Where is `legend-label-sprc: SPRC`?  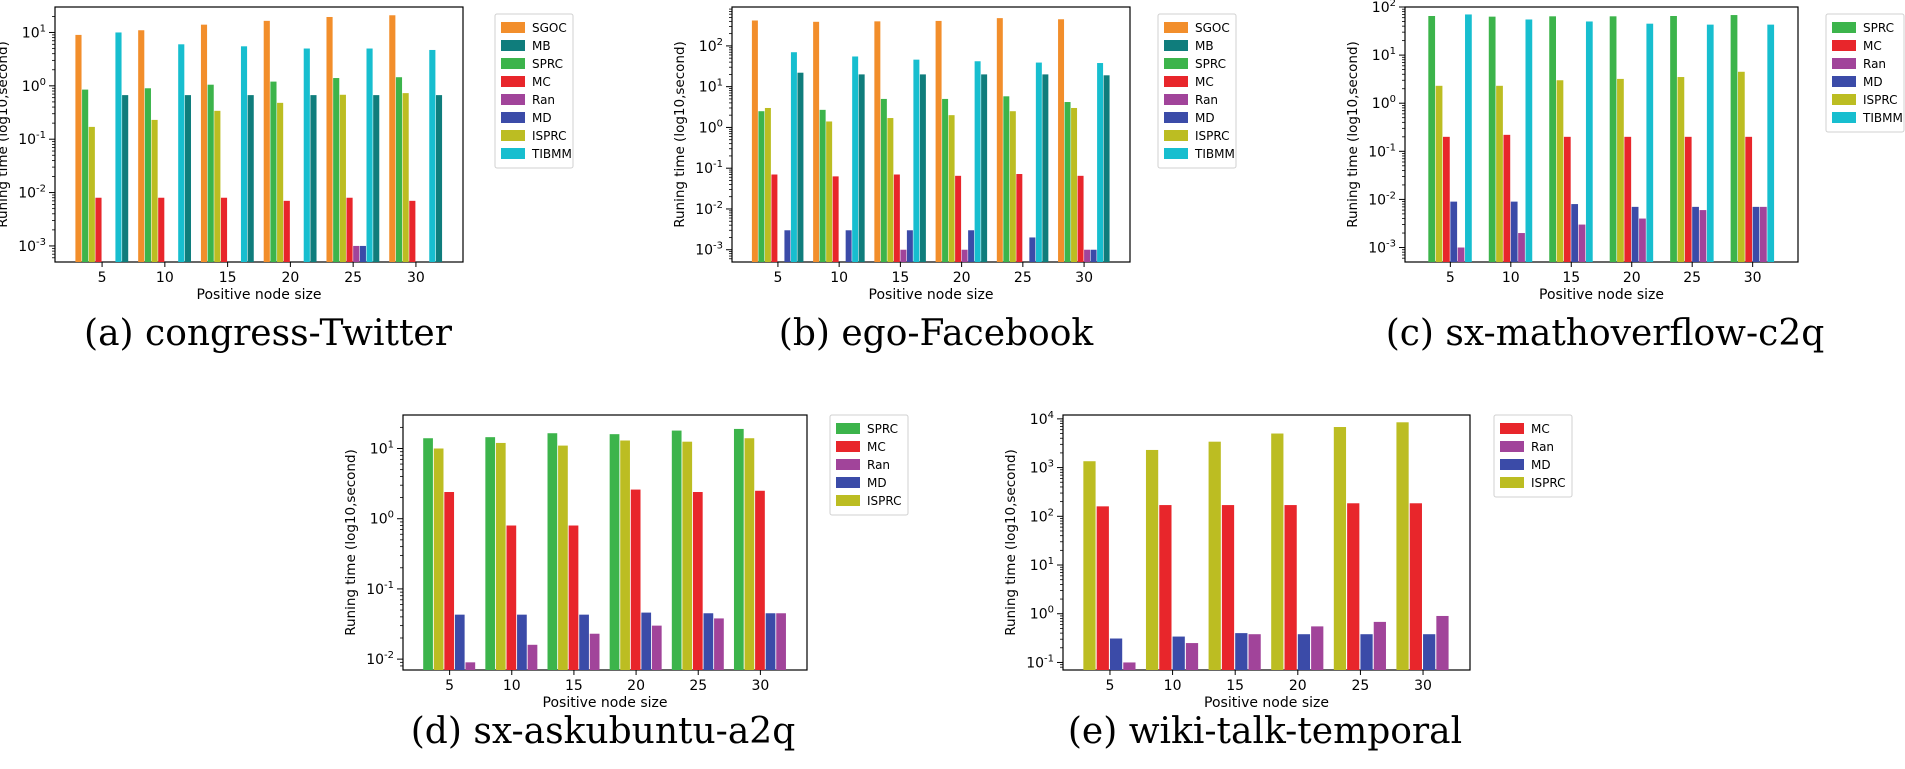
legend-label-sprc: SPRC is located at coordinates (1878, 28).